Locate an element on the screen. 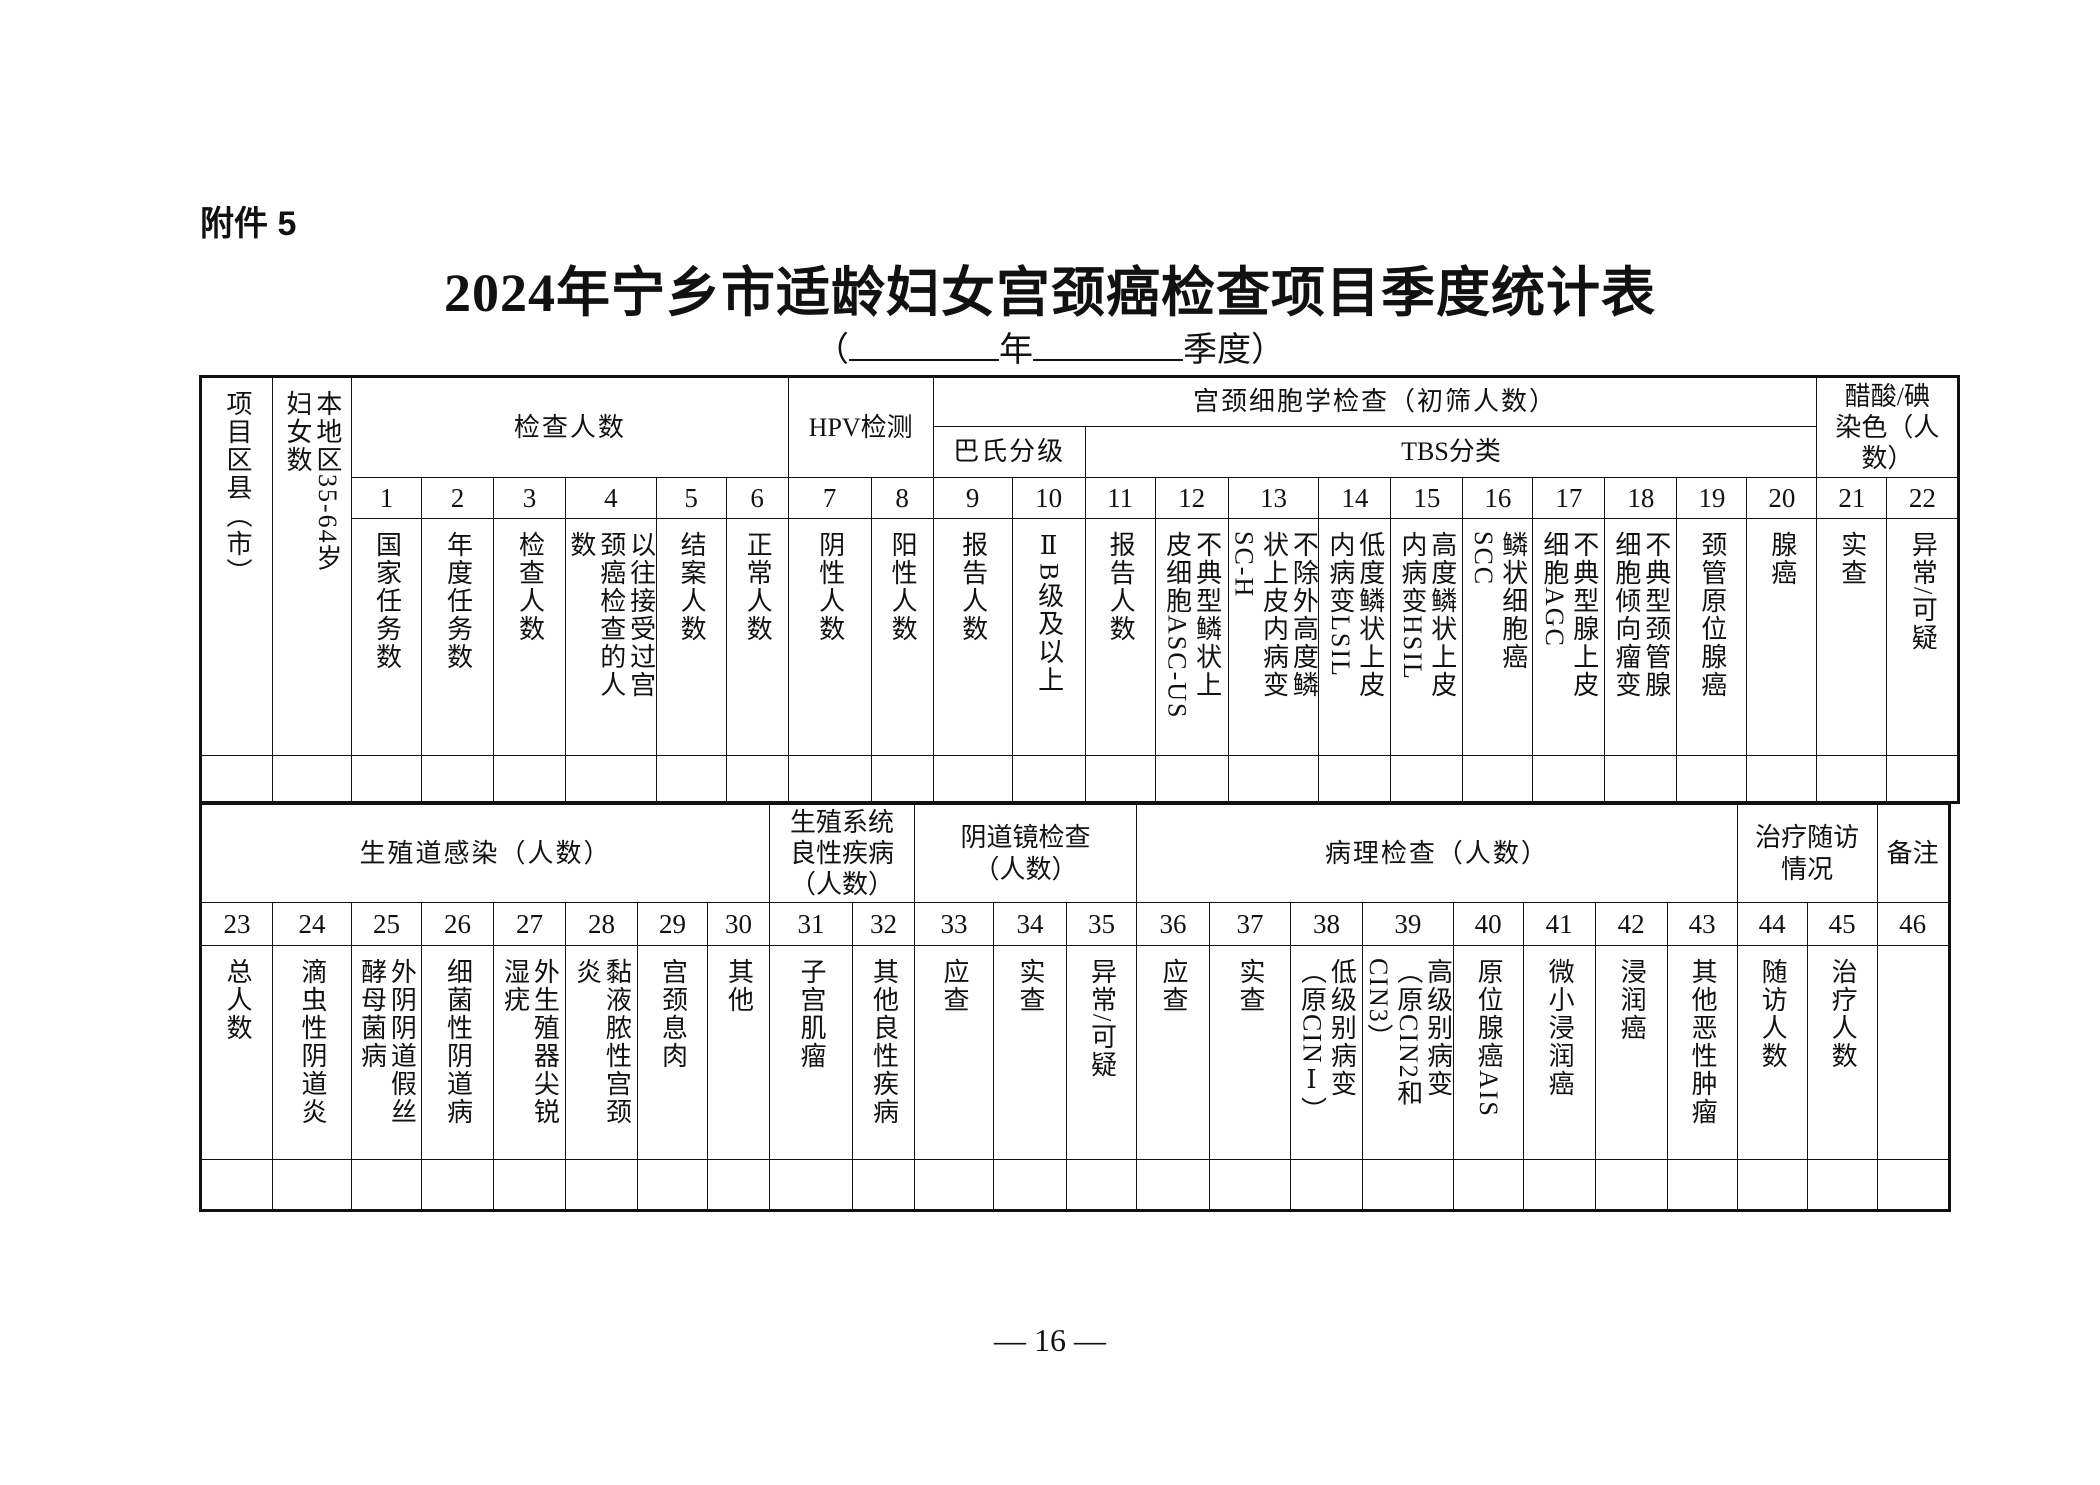  column-number-text: 26 is located at coordinates (457, 923).